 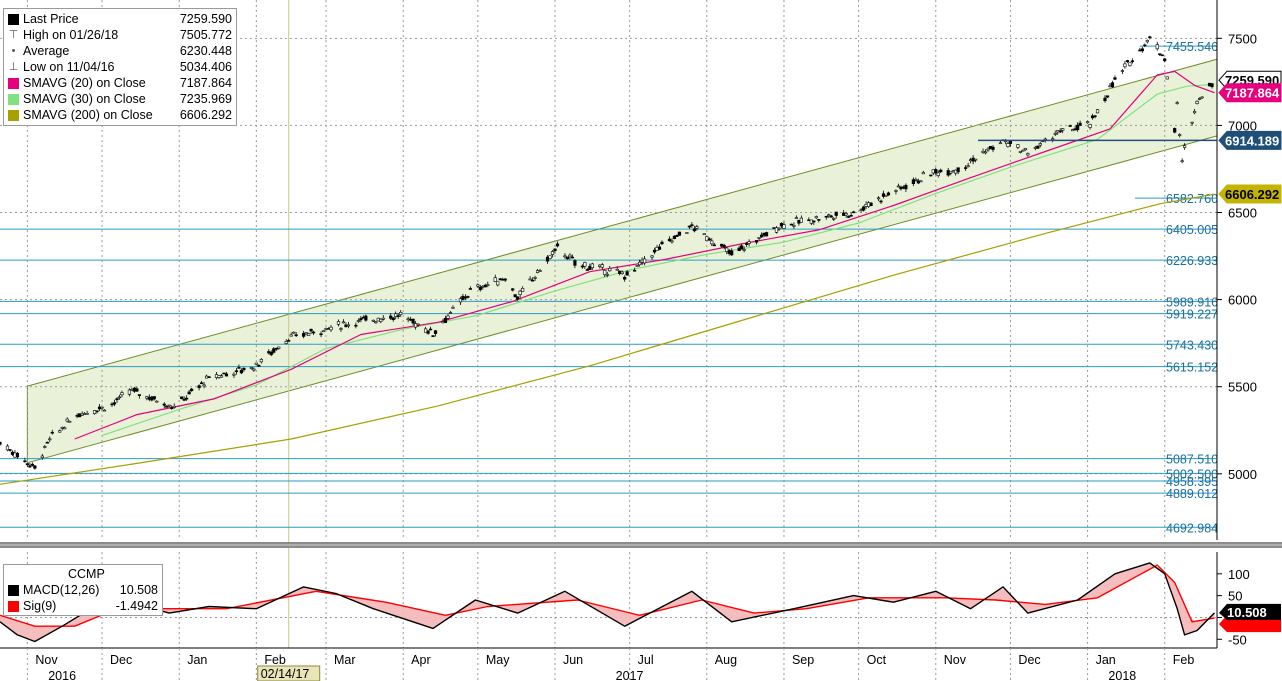 What do you see at coordinates (83, 606) in the screenshot?
I see `macd-legend-row: Sig(9) -1.4942` at bounding box center [83, 606].